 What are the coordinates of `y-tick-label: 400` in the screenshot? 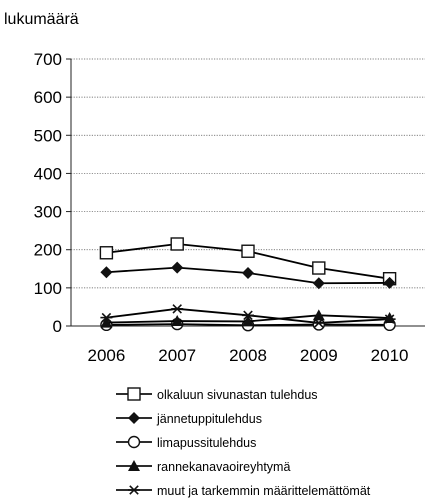 It's located at (48, 173).